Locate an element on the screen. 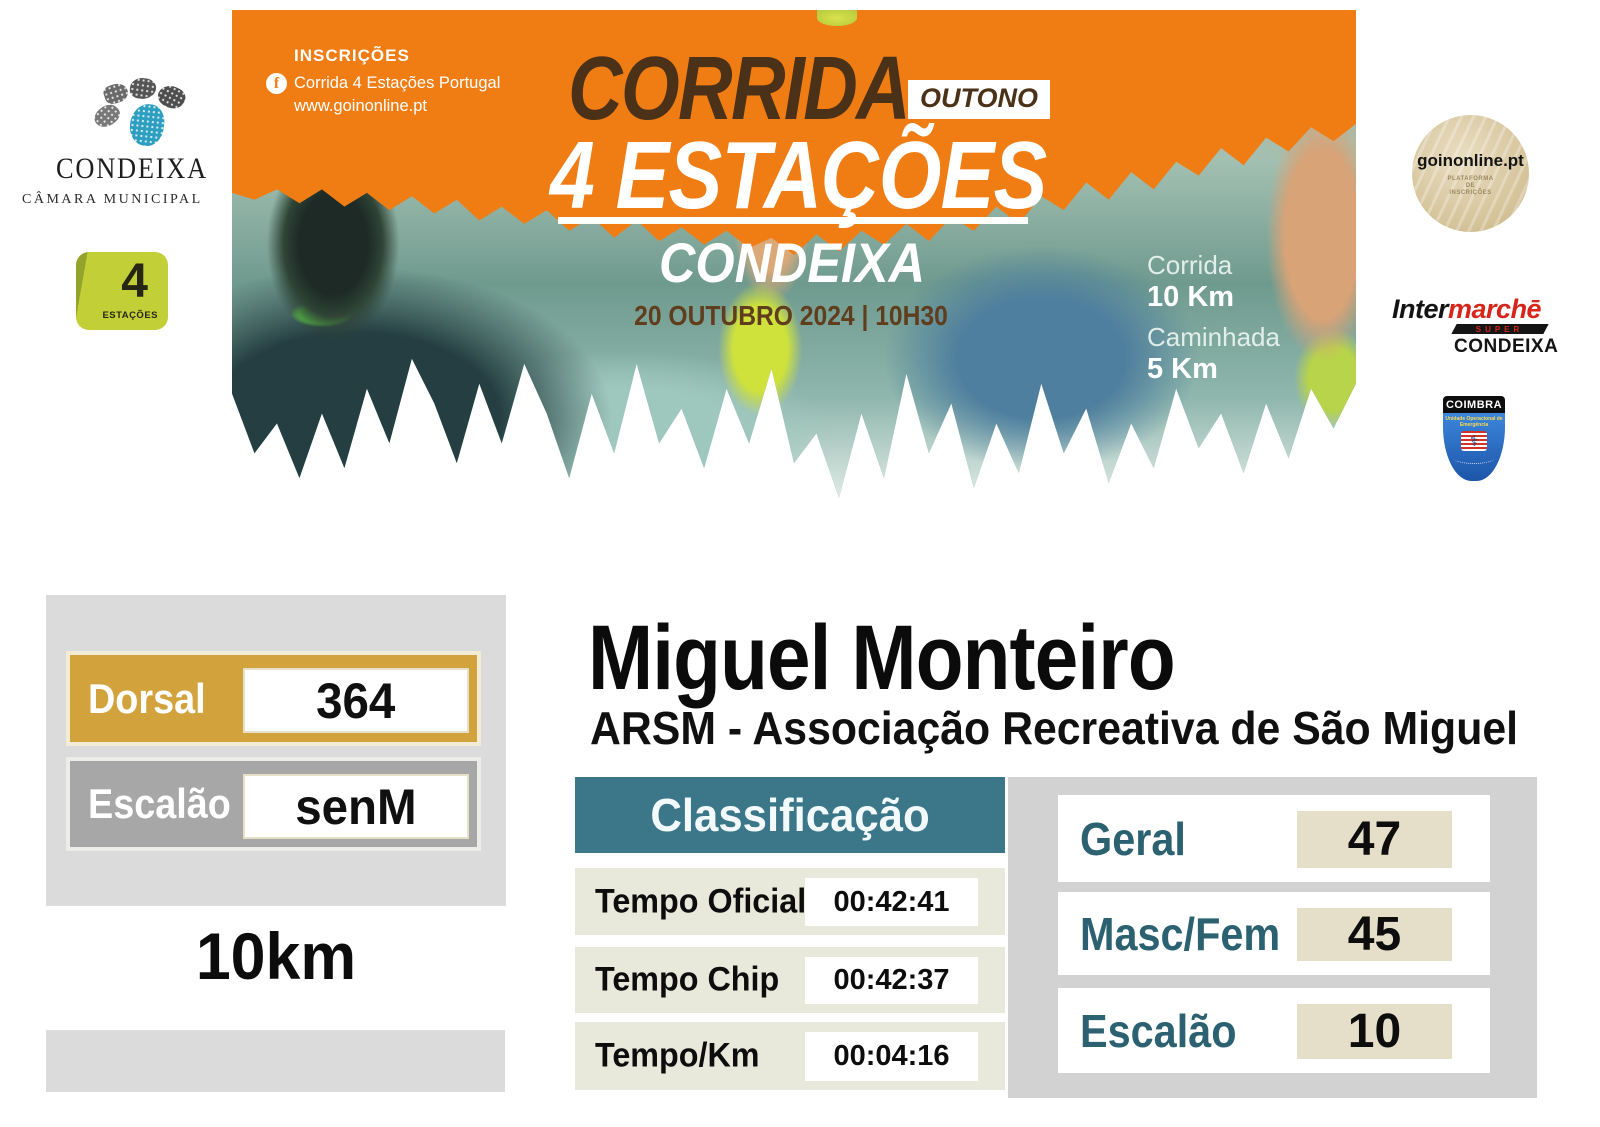 The width and height of the screenshot is (1600, 1127). cube-number: 4 is located at coordinates (134, 281).